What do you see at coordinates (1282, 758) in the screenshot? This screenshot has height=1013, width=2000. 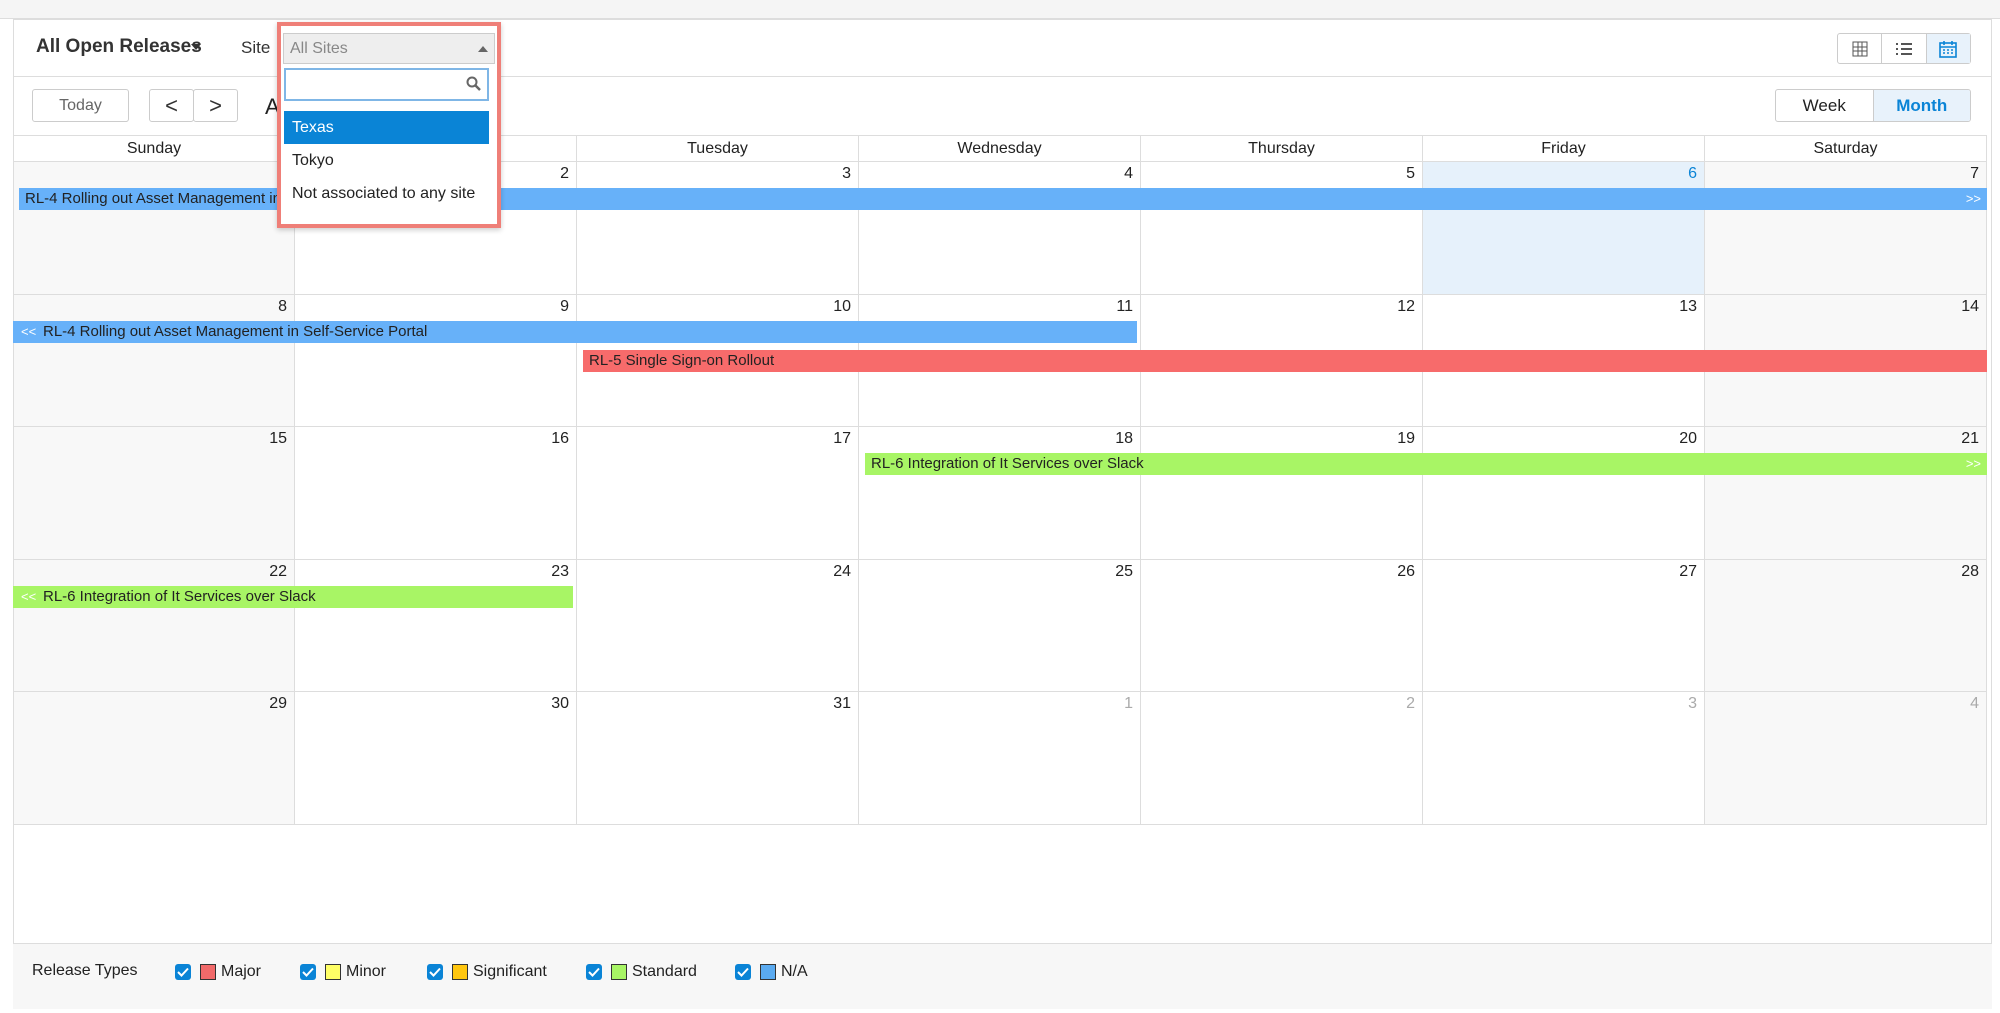 I see `day-cell: 2` at bounding box center [1282, 758].